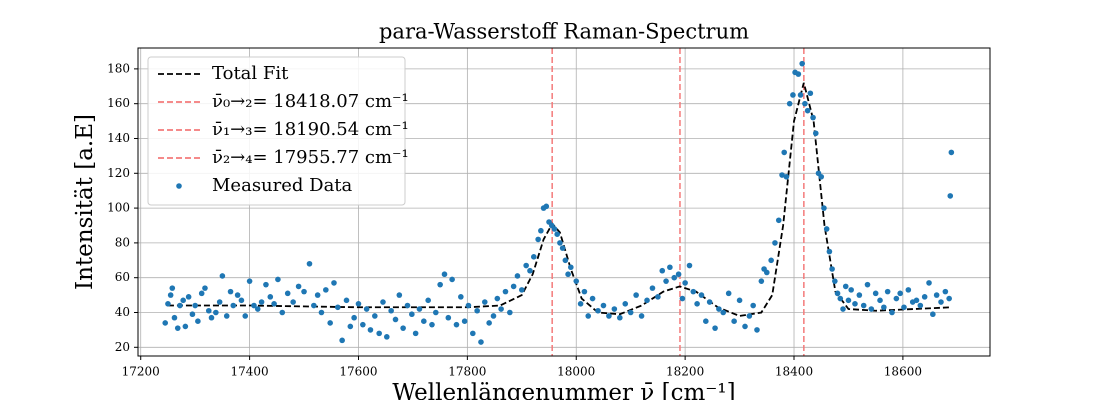 The width and height of the screenshot is (1100, 400). What do you see at coordinates (122, 242) in the screenshot?
I see `y-tick-label: 80` at bounding box center [122, 242].